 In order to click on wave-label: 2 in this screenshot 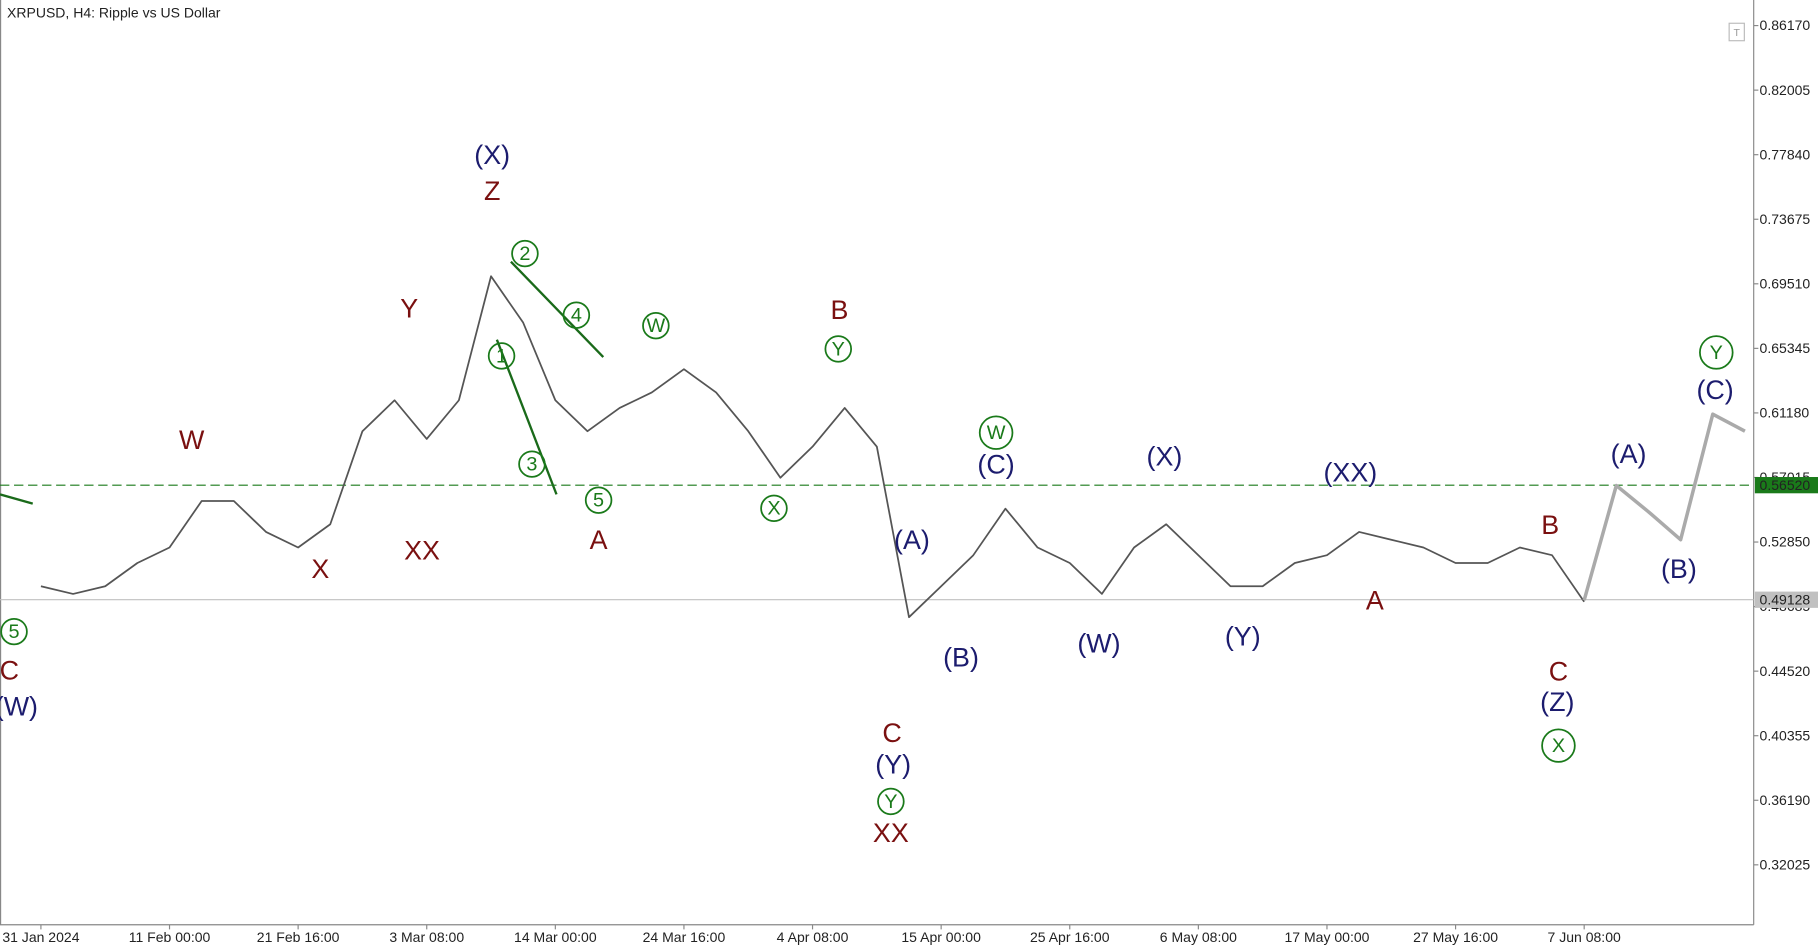, I will do `click(524, 254)`.